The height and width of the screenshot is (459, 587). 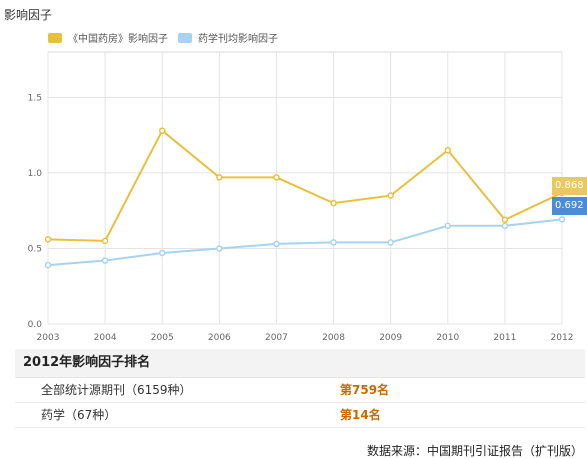 I want to click on legend-swatch-series2, so click(x=185, y=37).